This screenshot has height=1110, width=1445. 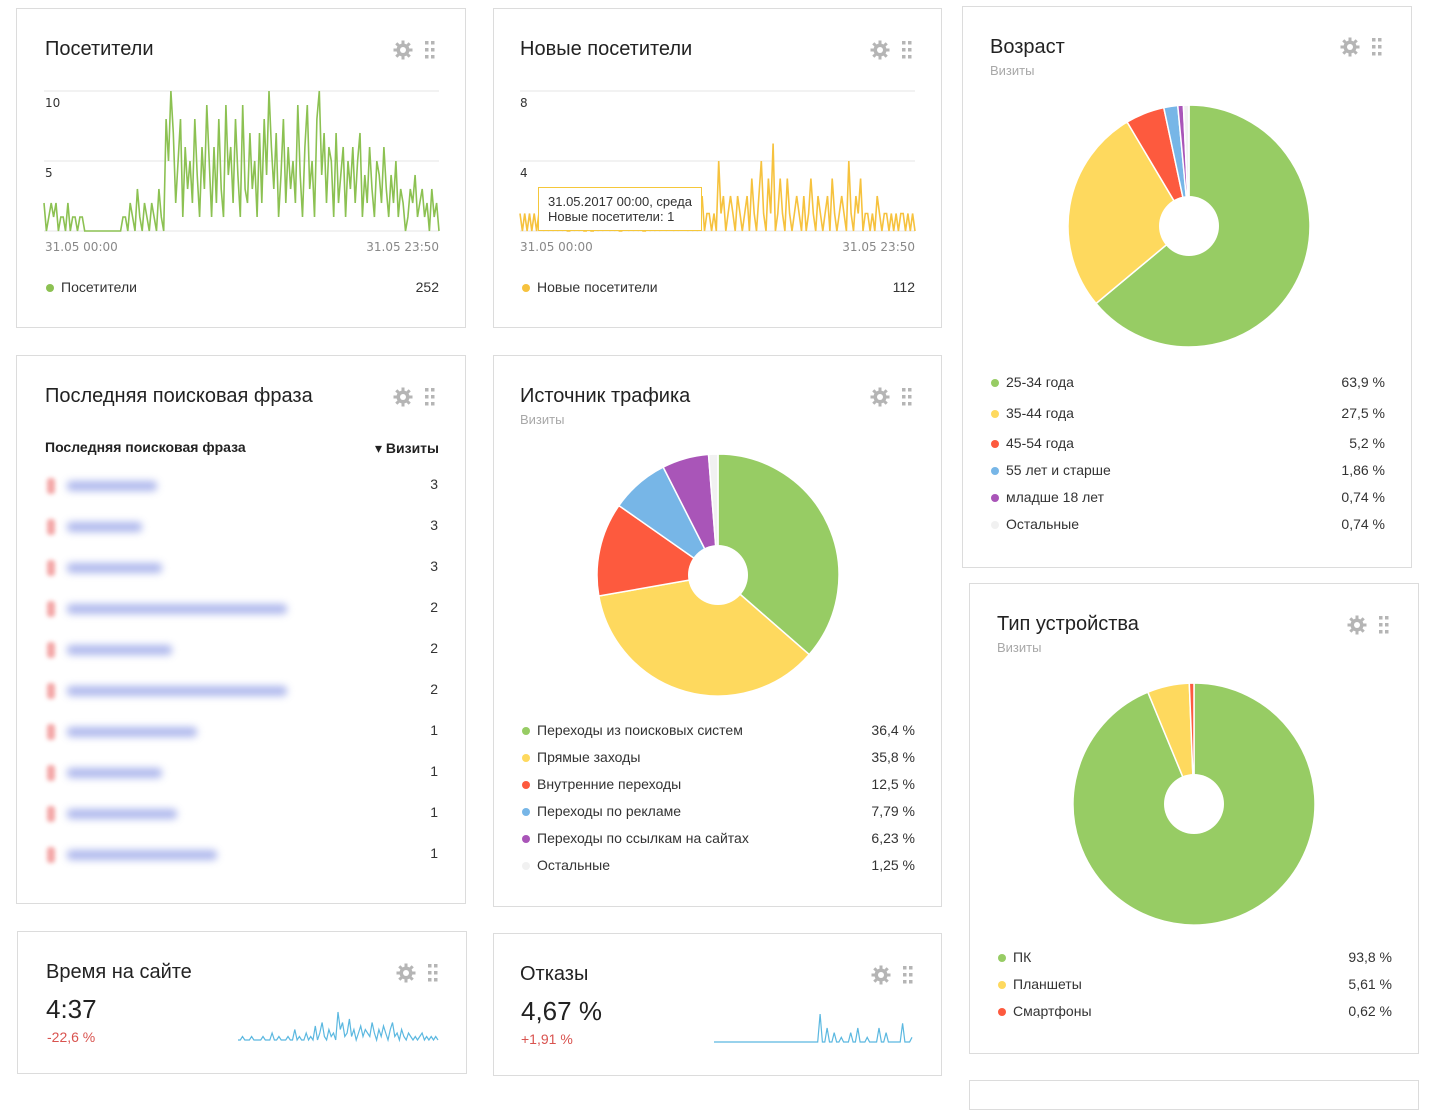 I want to click on metric-value: 4,67 %, so click(x=561, y=1011).